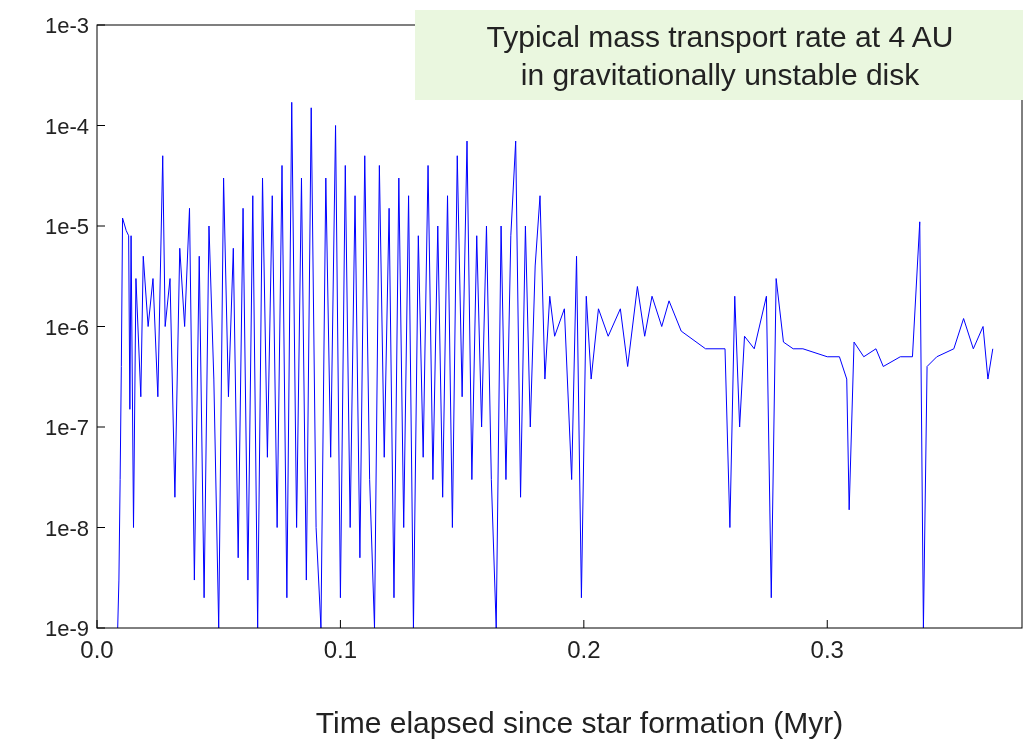  Describe the element at coordinates (66, 126) in the screenshot. I see `y-tick-label: 1e-4` at that location.